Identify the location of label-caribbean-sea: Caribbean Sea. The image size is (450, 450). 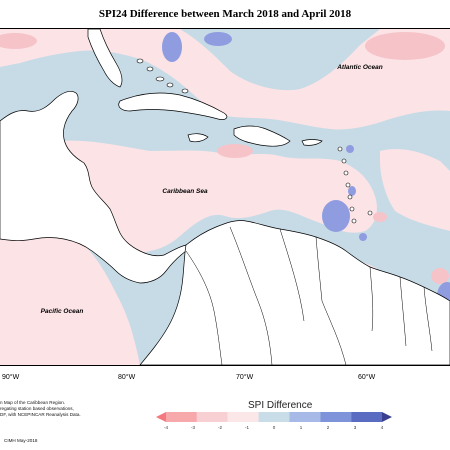
(185, 191).